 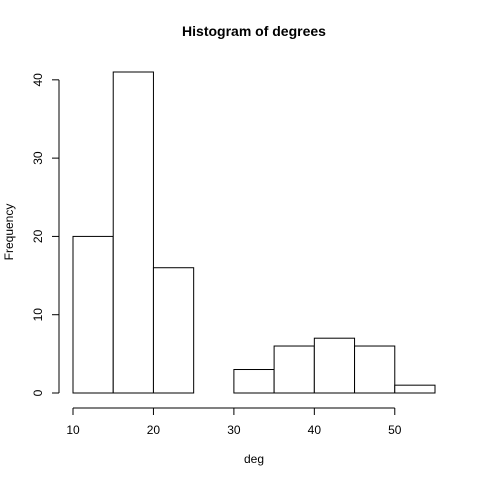 I want to click on y-axis: 0 10 20 30 40, so click(x=45, y=234).